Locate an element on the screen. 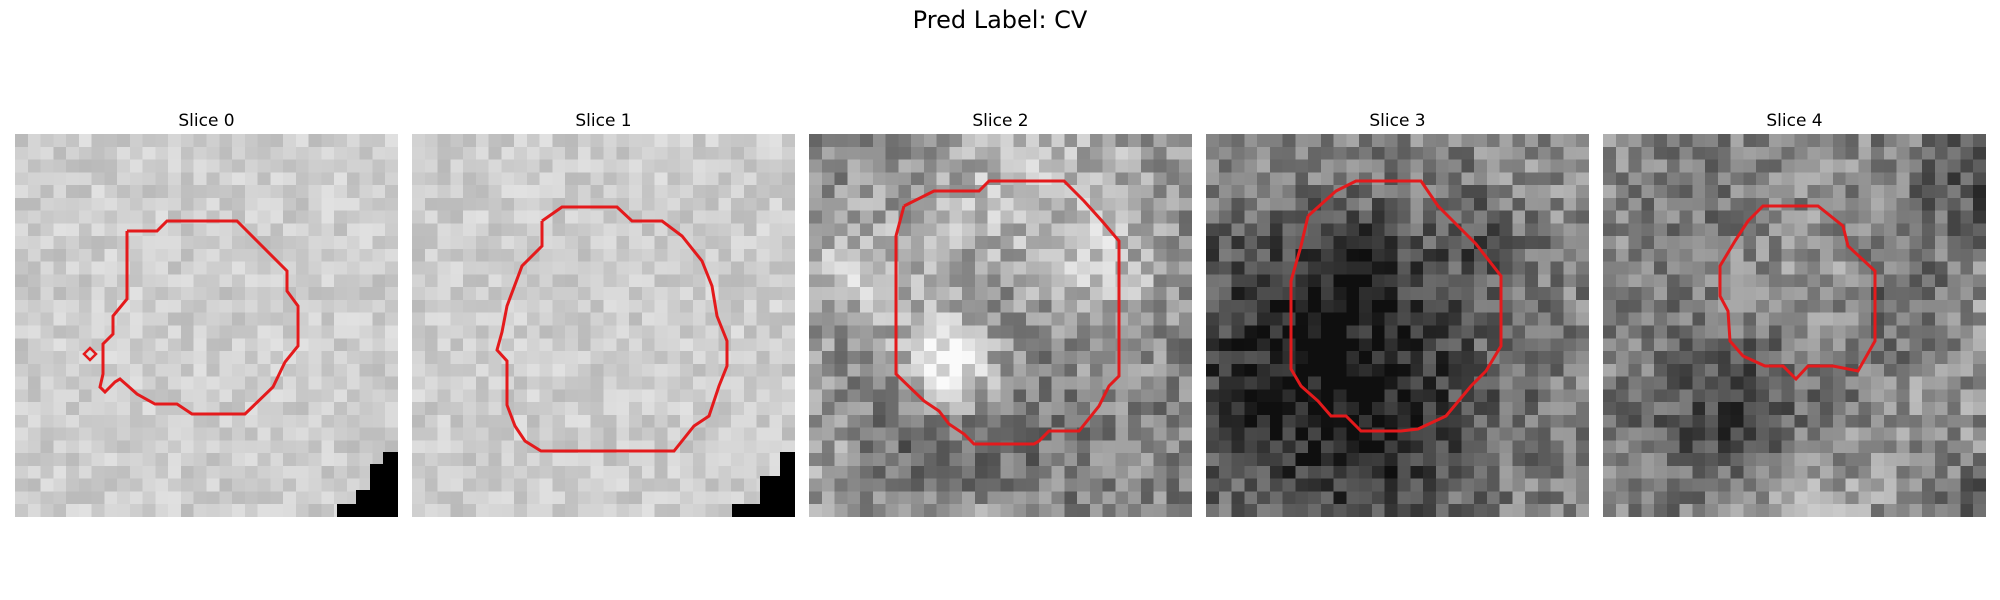  slice-title: Slice 2 is located at coordinates (1000, 121).